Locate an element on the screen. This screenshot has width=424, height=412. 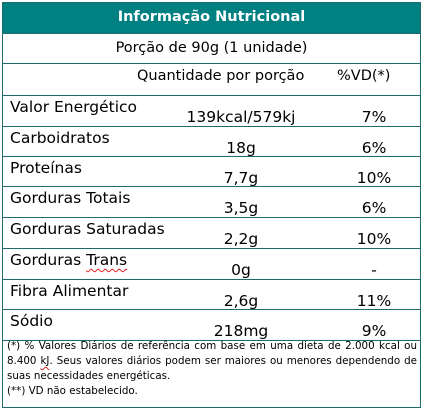
nutrient-row-total-fat: Gorduras Totais 3,5g 6% is located at coordinates (211, 202).